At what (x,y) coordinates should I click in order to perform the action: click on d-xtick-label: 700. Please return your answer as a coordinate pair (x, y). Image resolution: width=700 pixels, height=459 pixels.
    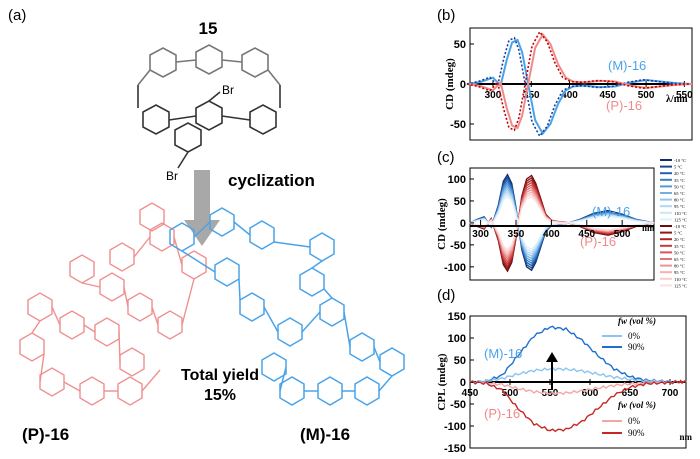
    Looking at the image, I should click on (670, 393).